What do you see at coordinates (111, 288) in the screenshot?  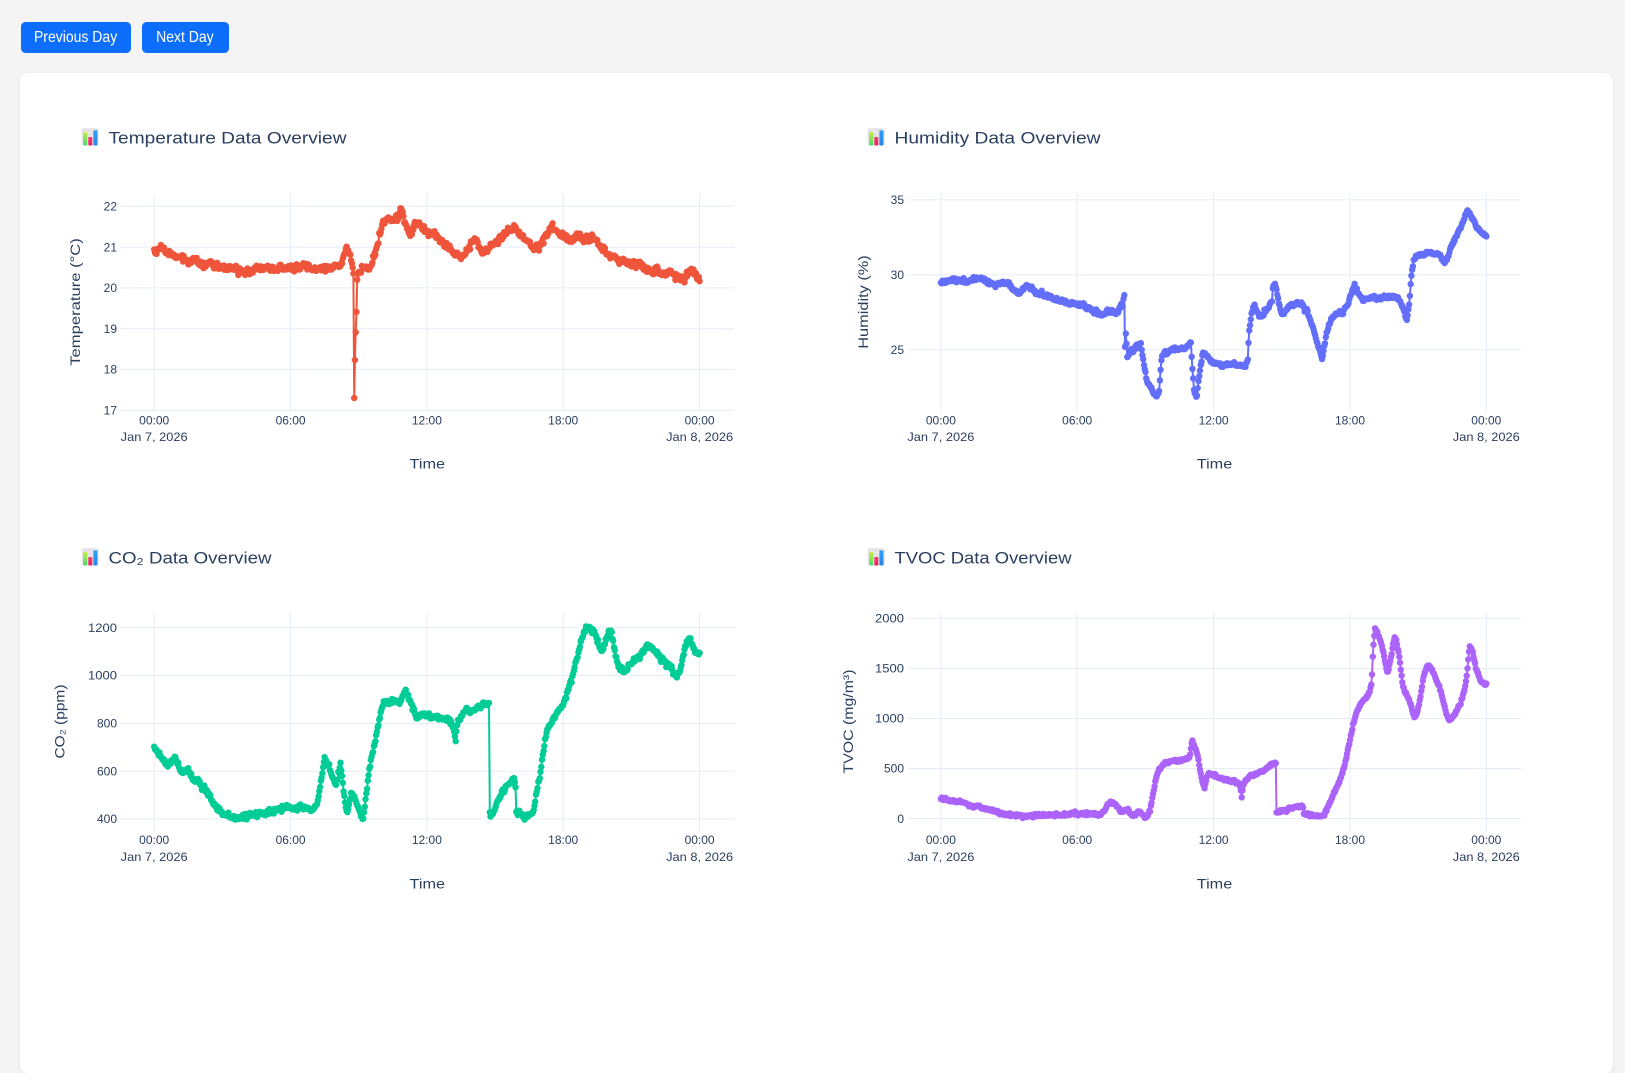 I see `svg-text: 20` at bounding box center [111, 288].